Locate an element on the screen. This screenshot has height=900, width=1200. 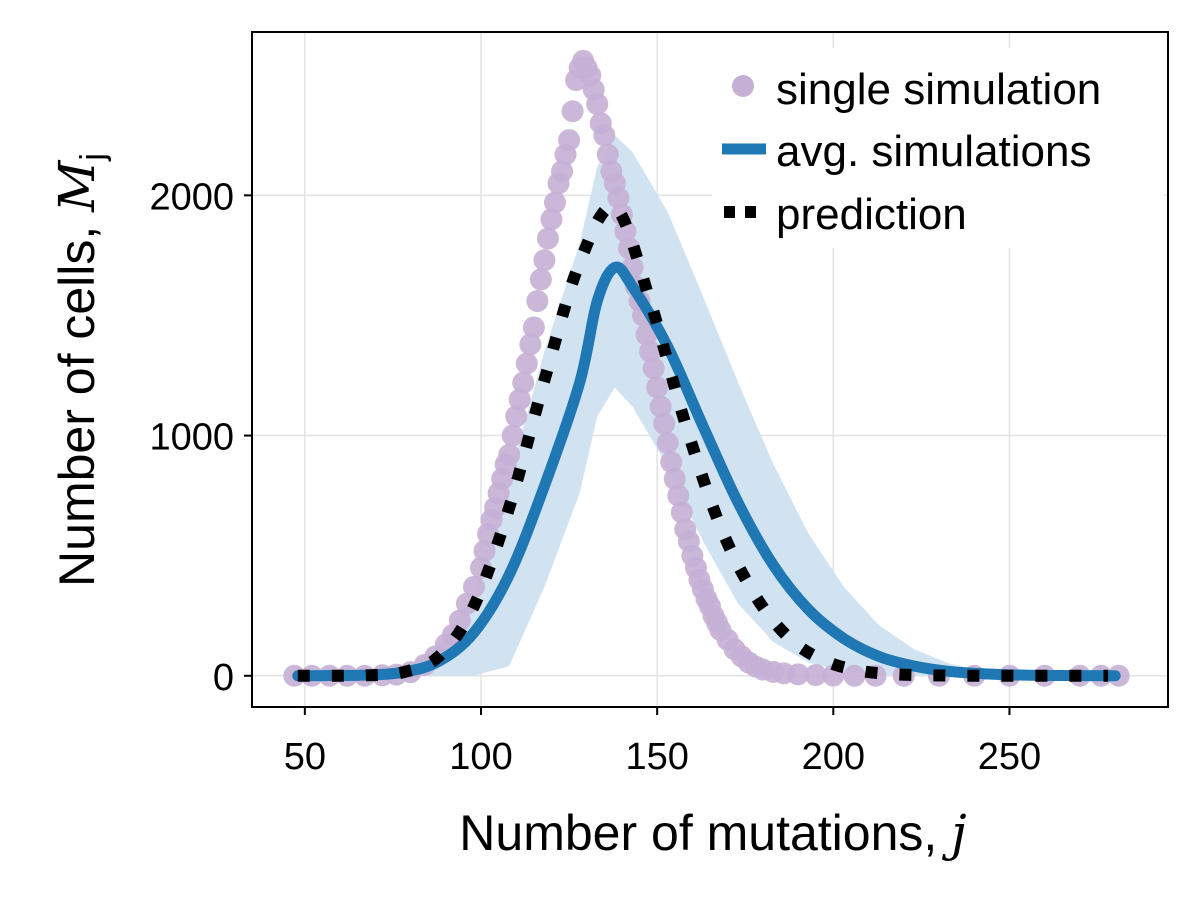
legend-background is located at coordinates (938, 148).